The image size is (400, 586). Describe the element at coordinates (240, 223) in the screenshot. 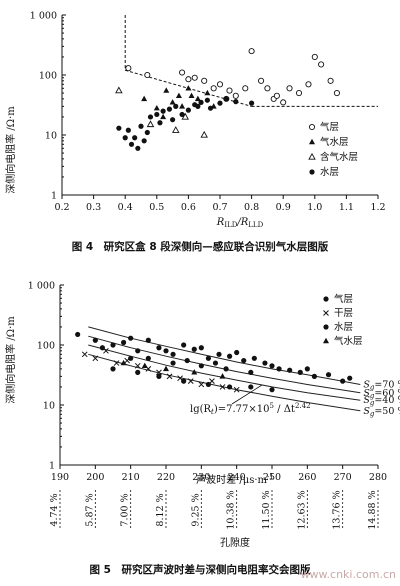

I see `chart-1-x-axis-label: RILD/RLLD` at that location.